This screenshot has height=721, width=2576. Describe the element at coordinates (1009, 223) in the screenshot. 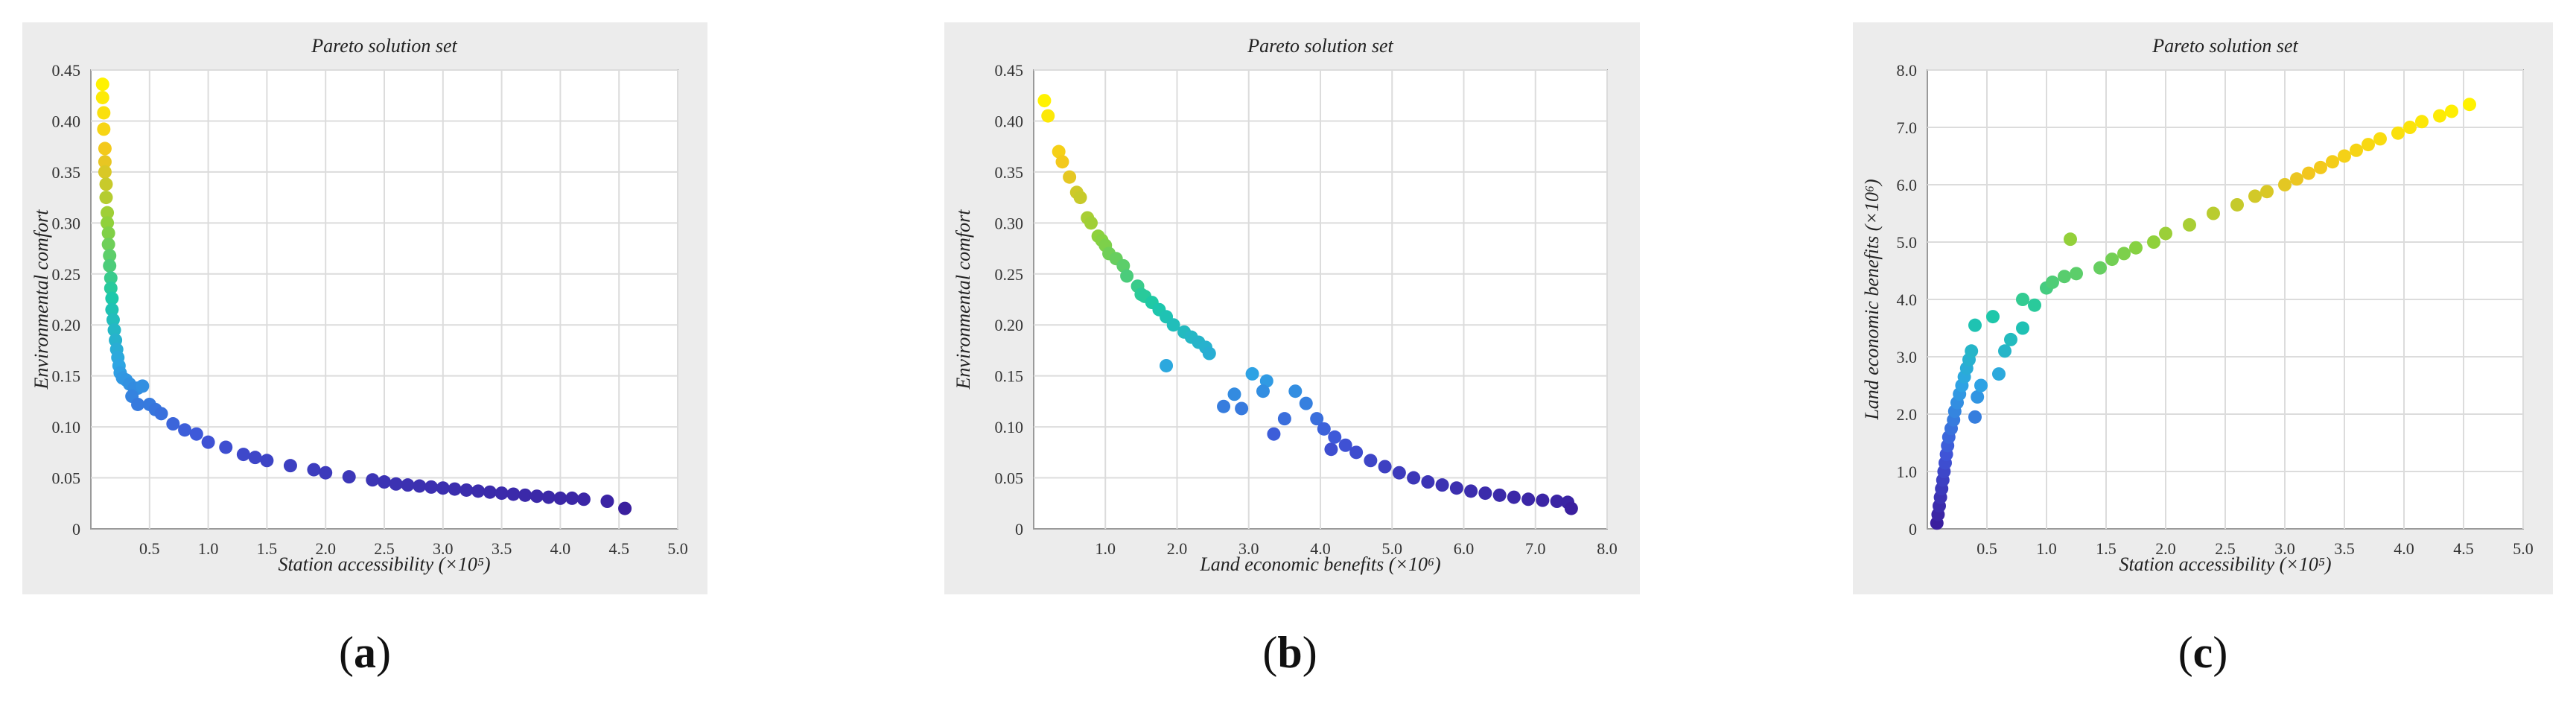

I see `y-tick-label: 0.30` at that location.